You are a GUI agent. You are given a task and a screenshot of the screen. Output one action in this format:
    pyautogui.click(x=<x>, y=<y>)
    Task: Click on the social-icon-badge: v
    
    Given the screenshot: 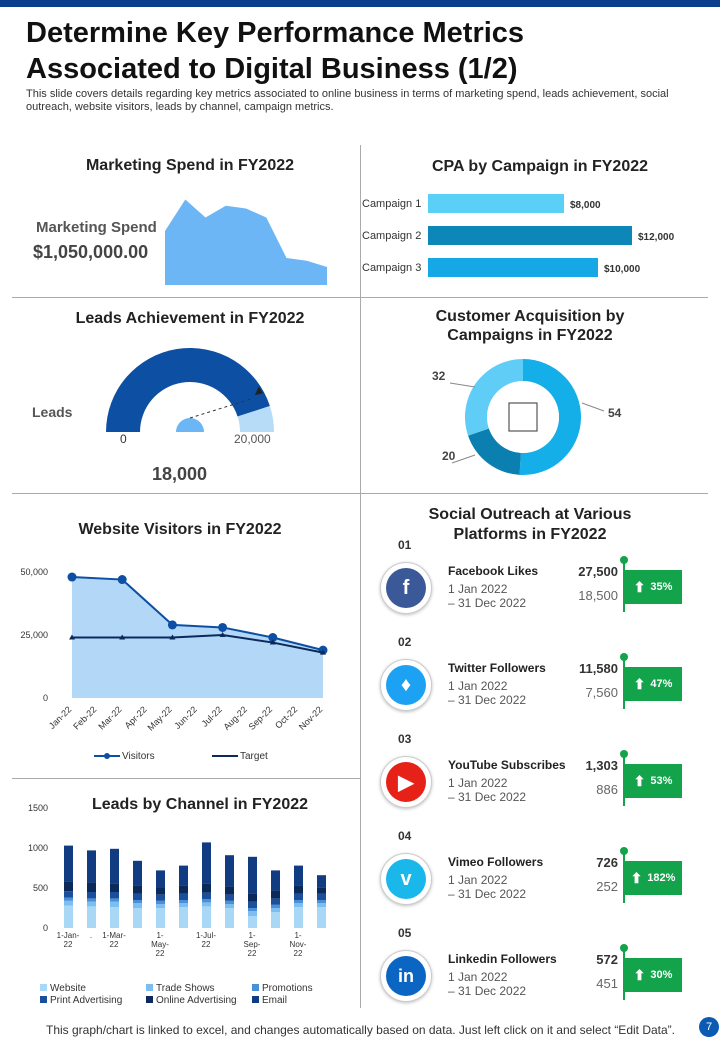 What is the action you would take?
    pyautogui.click(x=406, y=879)
    